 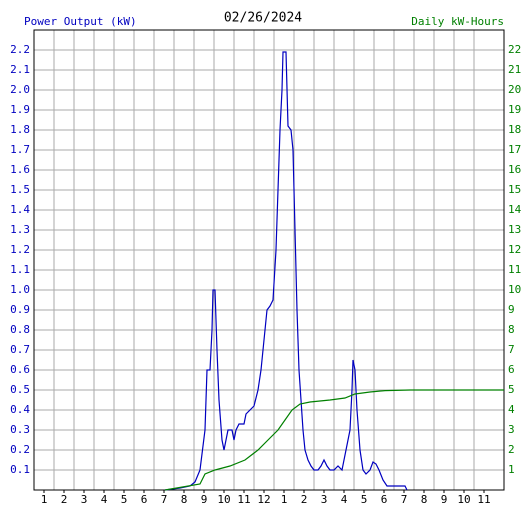 What do you see at coordinates (80, 21) in the screenshot?
I see `legend-entry: Power Output (kW)` at bounding box center [80, 21].